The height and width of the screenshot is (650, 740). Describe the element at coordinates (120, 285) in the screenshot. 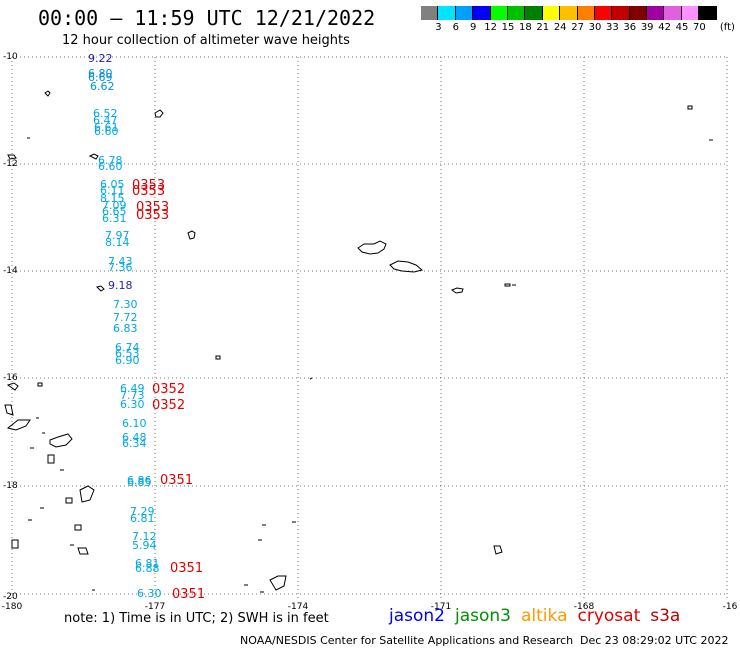

I see `wave-height-label: 9.18` at that location.